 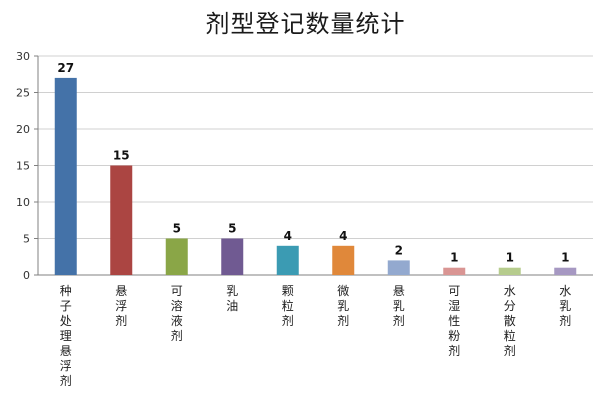 I want to click on category-label-3: 乳油, so click(x=232, y=298).